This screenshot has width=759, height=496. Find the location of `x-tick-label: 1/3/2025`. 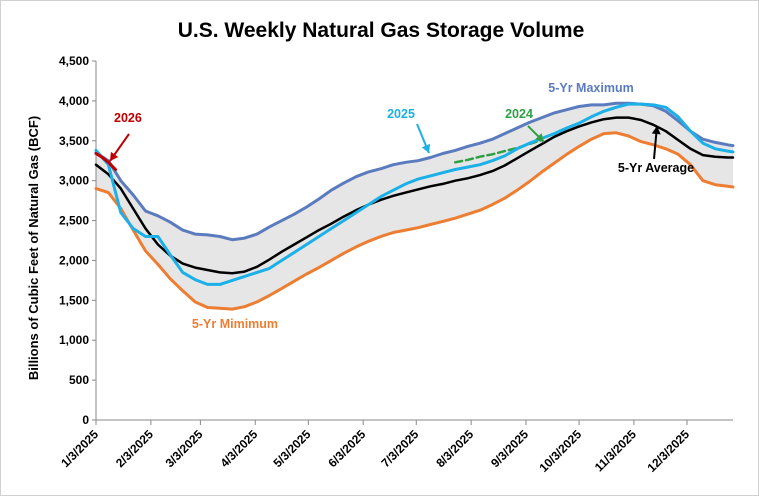

x-tick-label: 1/3/2025 is located at coordinates (79, 448).